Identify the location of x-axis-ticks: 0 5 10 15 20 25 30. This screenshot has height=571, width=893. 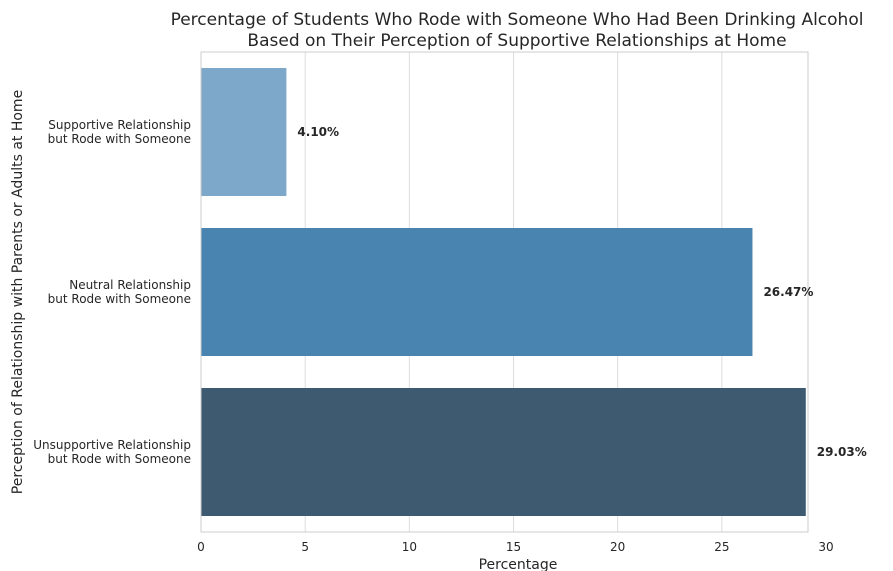
(515, 547).